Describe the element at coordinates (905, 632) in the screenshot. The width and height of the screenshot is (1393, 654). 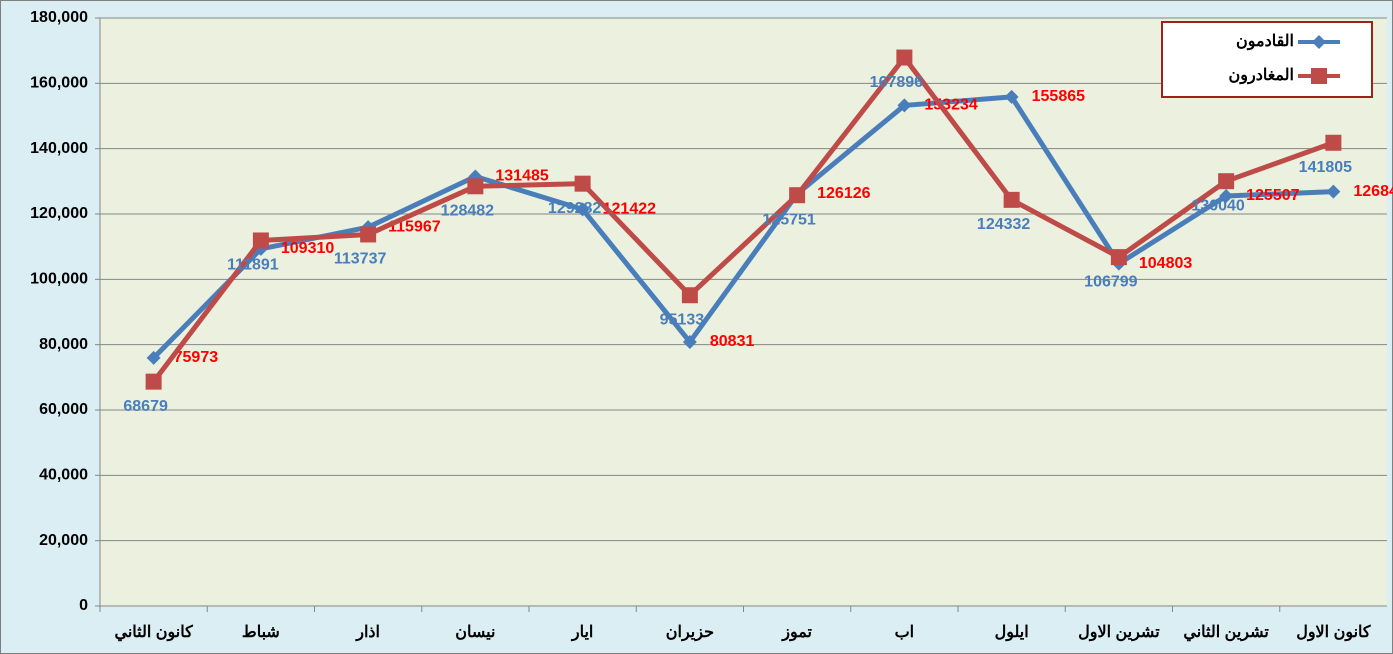
I see `x-tick-label: اب` at that location.